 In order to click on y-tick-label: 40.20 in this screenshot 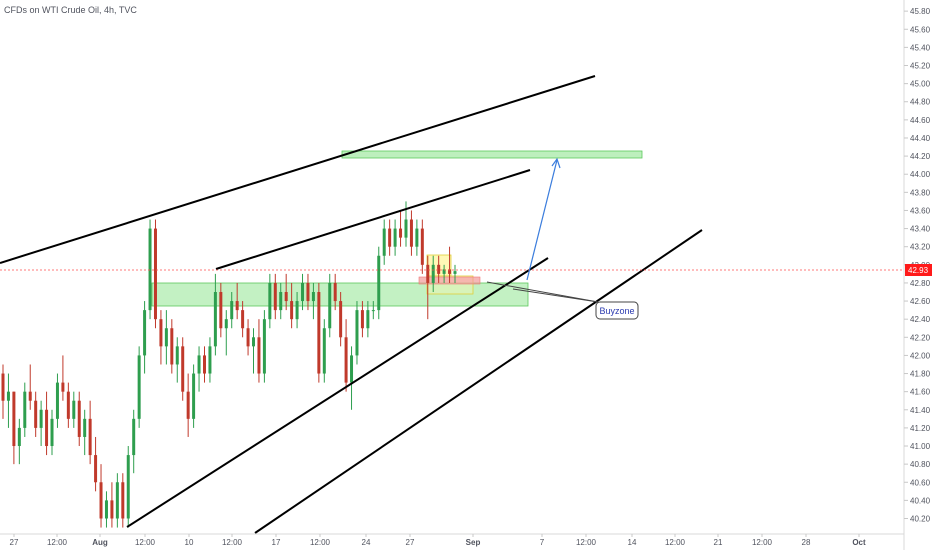, I will do `click(920, 519)`.